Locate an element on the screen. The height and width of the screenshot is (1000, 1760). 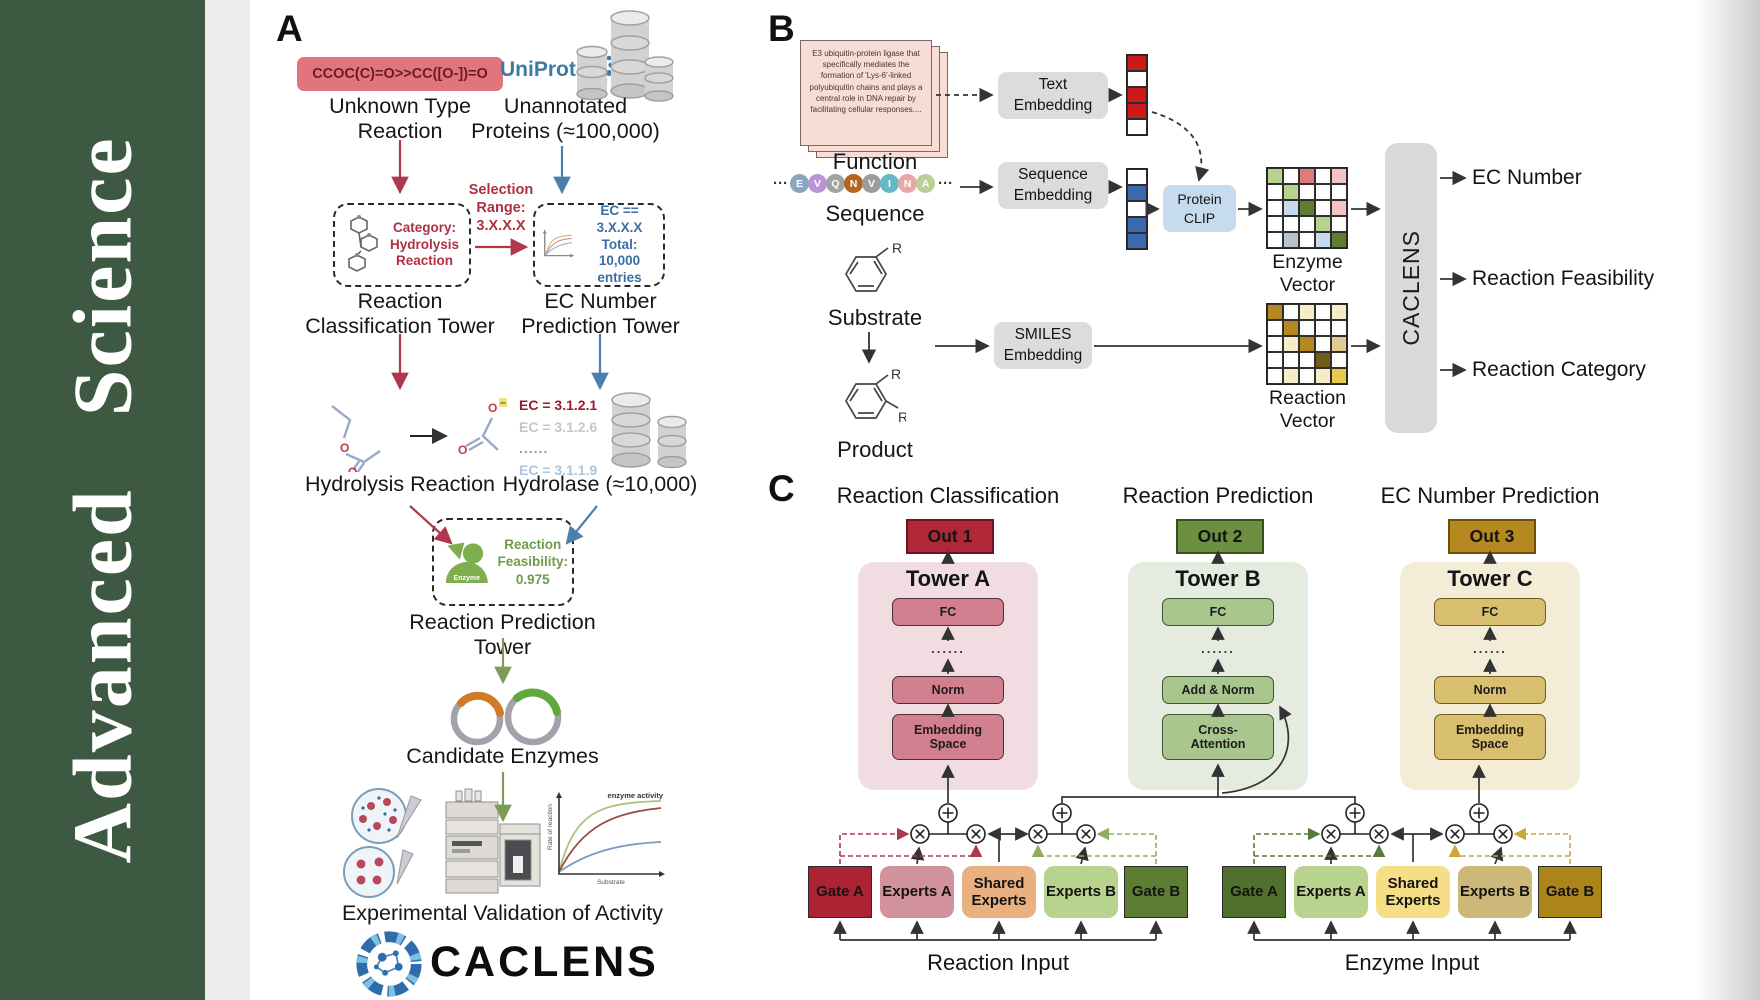
smiles-embedding-box: SMILES Embedding is located at coordinates (1043, 345).